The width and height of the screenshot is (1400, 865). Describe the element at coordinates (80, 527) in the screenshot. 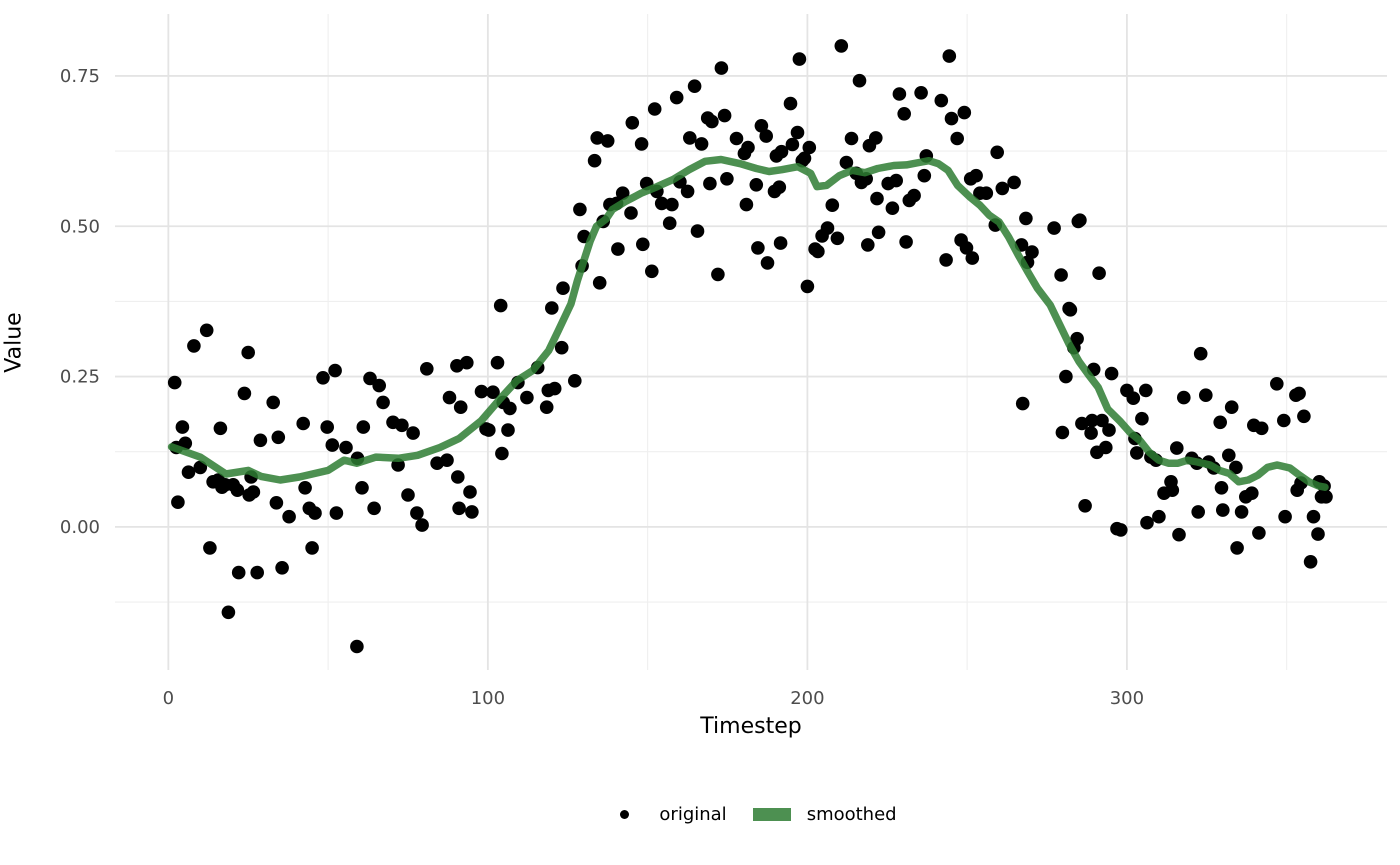

I see `y-tick-label: 0.00` at that location.